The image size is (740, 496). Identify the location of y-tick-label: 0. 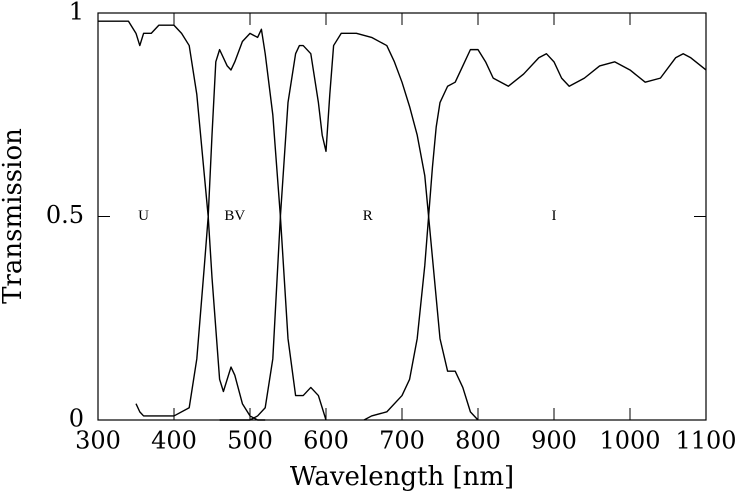
(76, 419).